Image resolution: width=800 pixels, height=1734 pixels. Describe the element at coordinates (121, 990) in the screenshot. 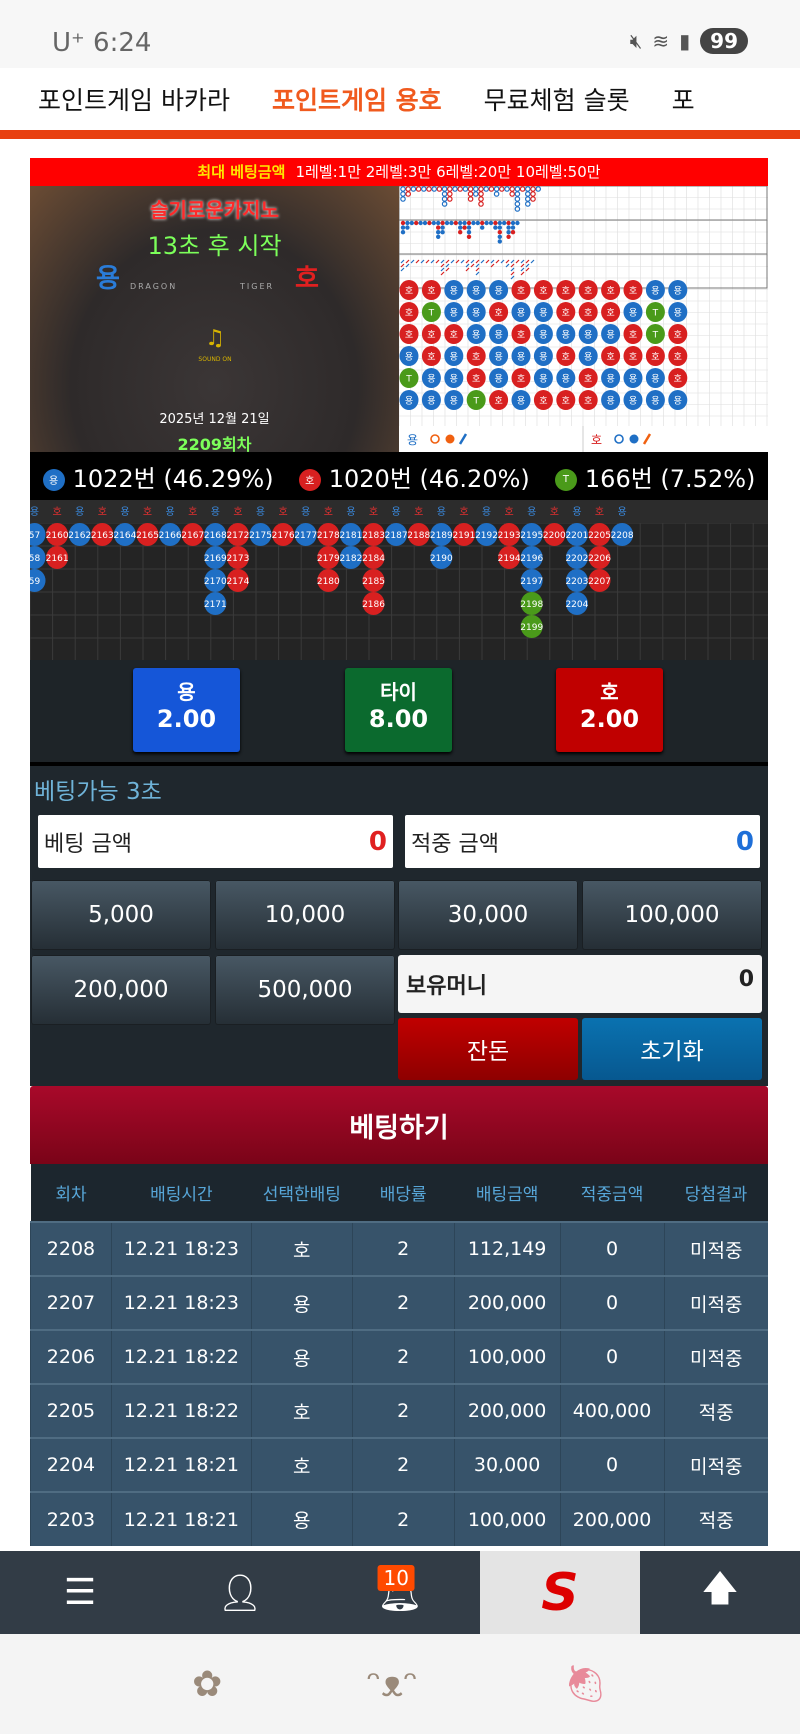

I see `chip-200000: 200,000` at that location.